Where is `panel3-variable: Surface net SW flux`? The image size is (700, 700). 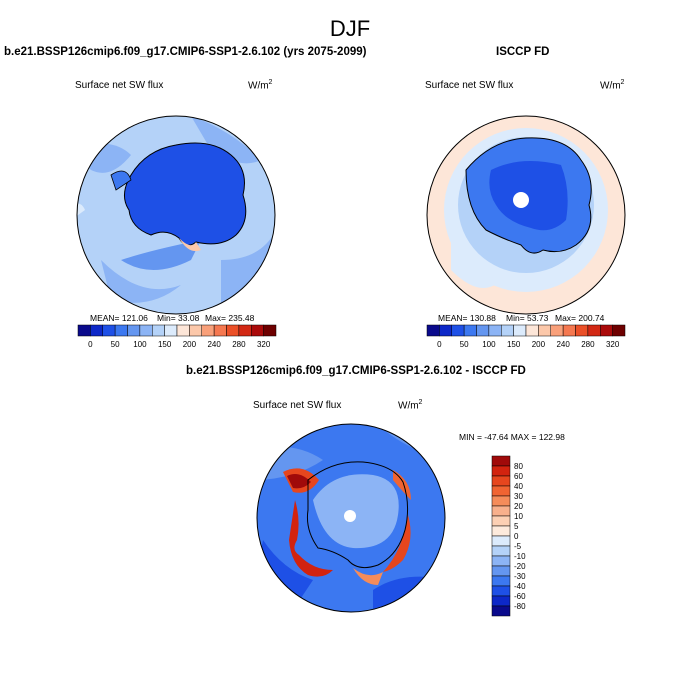 panel3-variable: Surface net SW flux is located at coordinates (297, 405).